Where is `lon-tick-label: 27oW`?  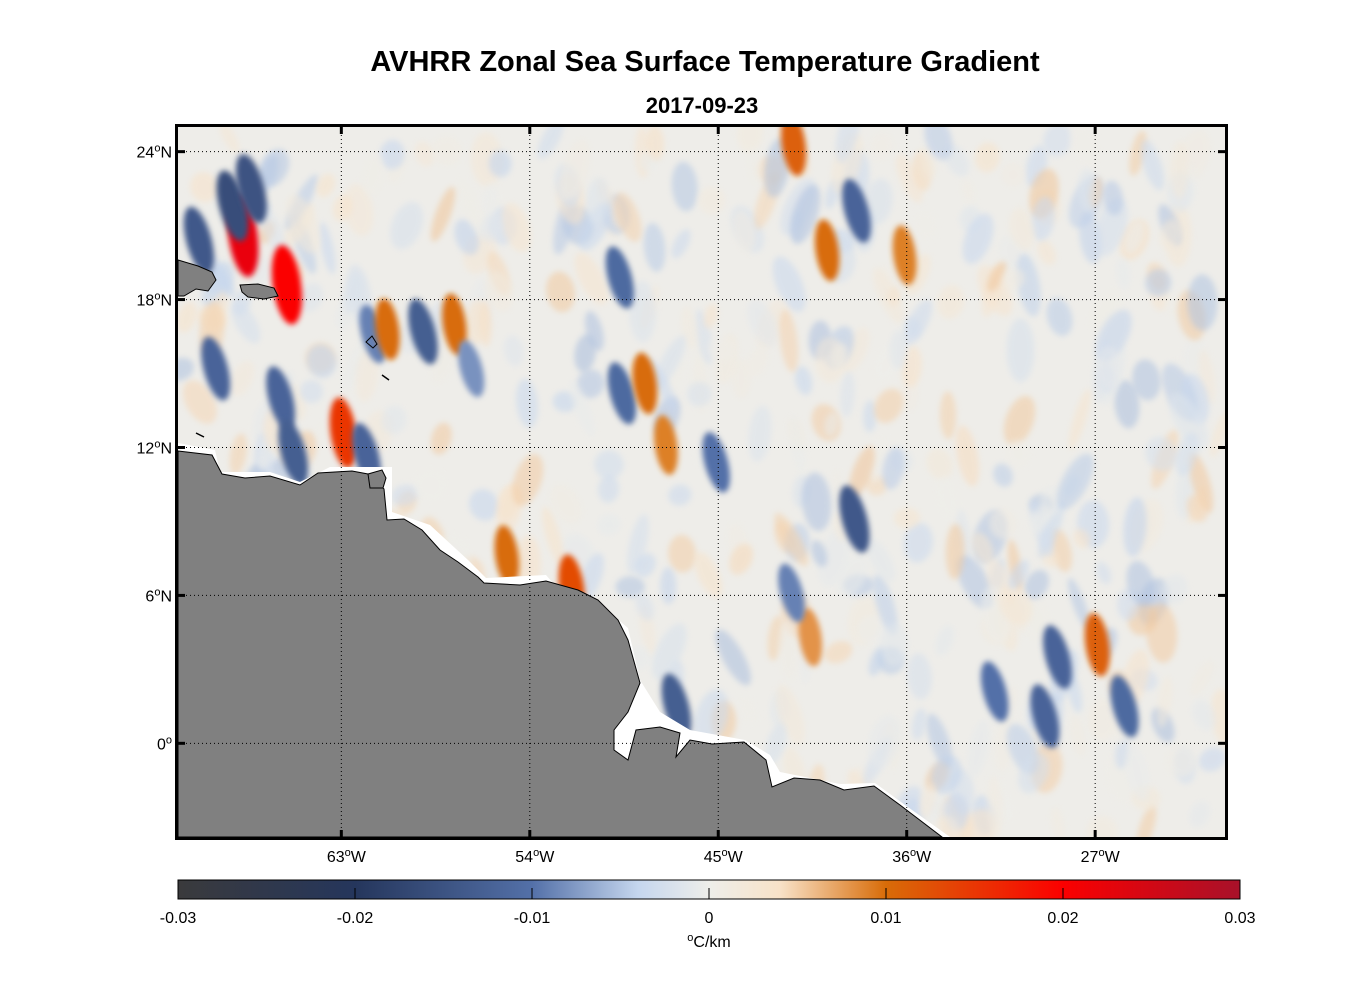 lon-tick-label: 27oW is located at coordinates (1101, 856).